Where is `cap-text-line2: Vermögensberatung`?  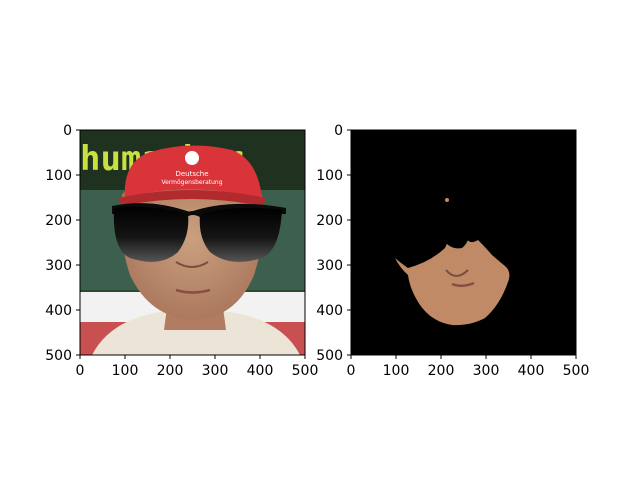 cap-text-line2: Vermögensberatung is located at coordinates (191, 182).